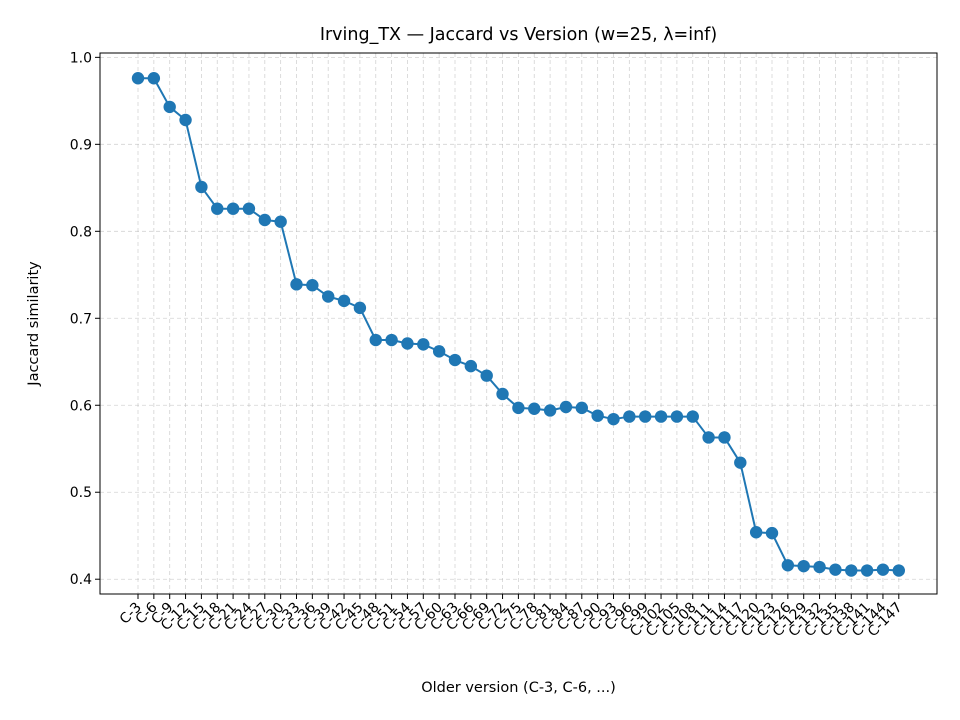 The image size is (960, 720). Describe the element at coordinates (81, 406) in the screenshot. I see `y-tick-label: 0.6` at that location.